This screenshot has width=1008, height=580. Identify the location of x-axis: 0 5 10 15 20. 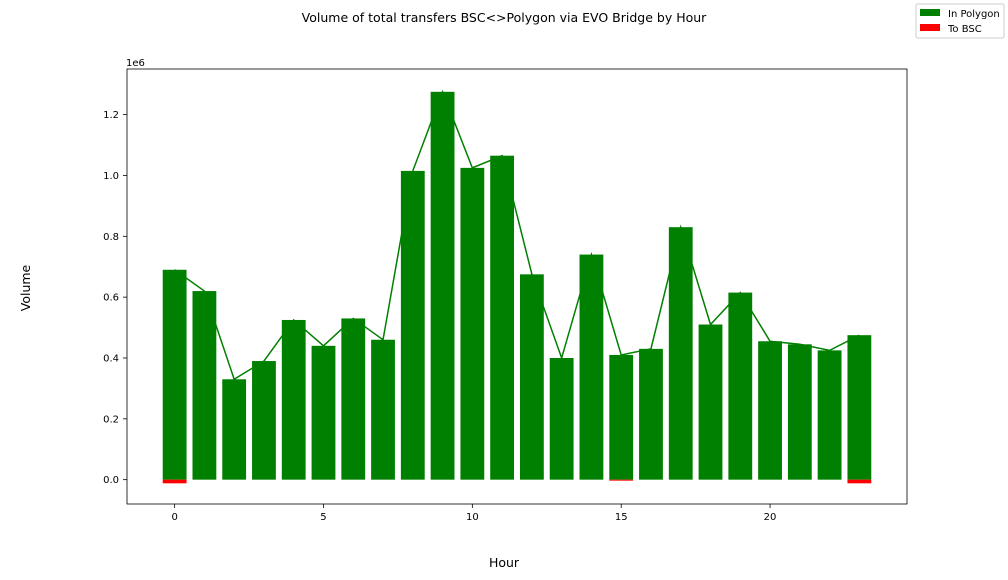
(473, 513).